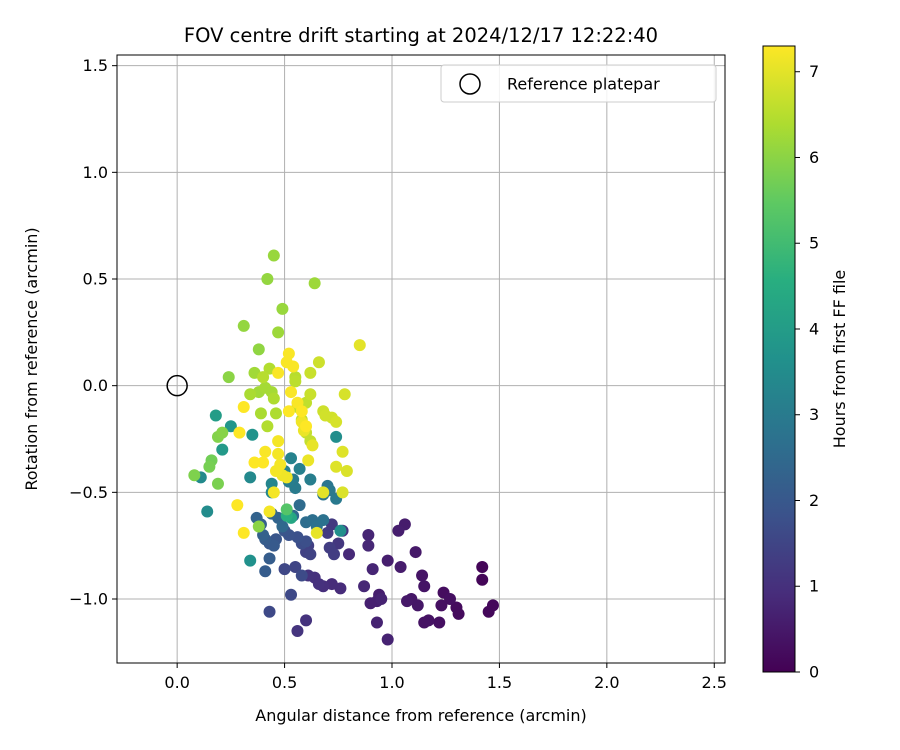  Describe the element at coordinates (95, 65) in the screenshot. I see `y-tick-label: 1.5` at that location.